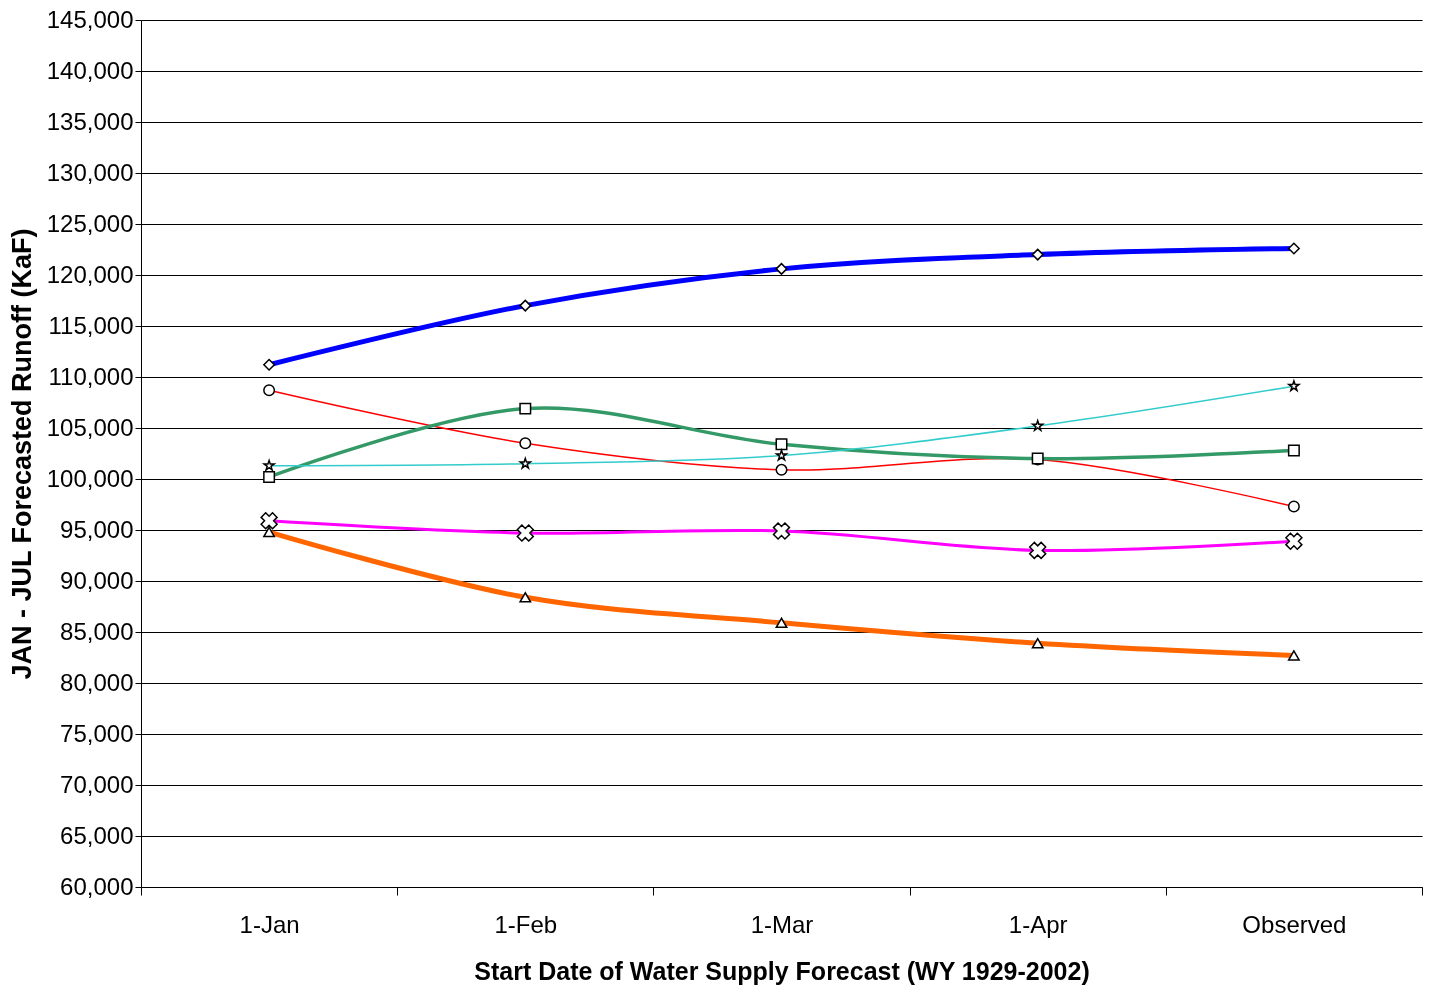 This screenshot has height=1000, width=1443. I want to click on y-tick-label: 65,000, so click(97, 835).